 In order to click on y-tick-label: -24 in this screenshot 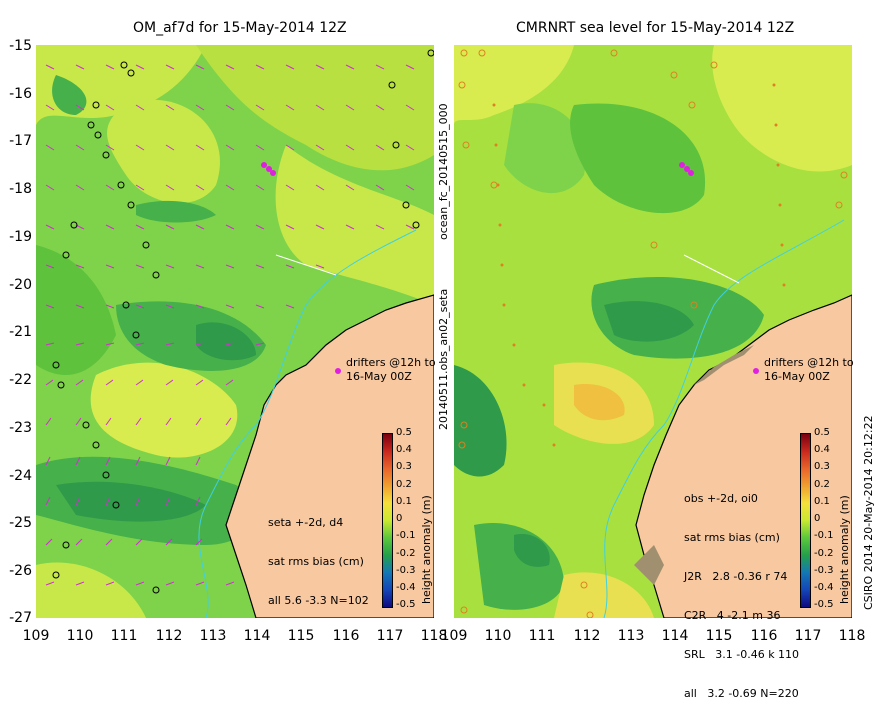, I will do `click(20, 476)`.